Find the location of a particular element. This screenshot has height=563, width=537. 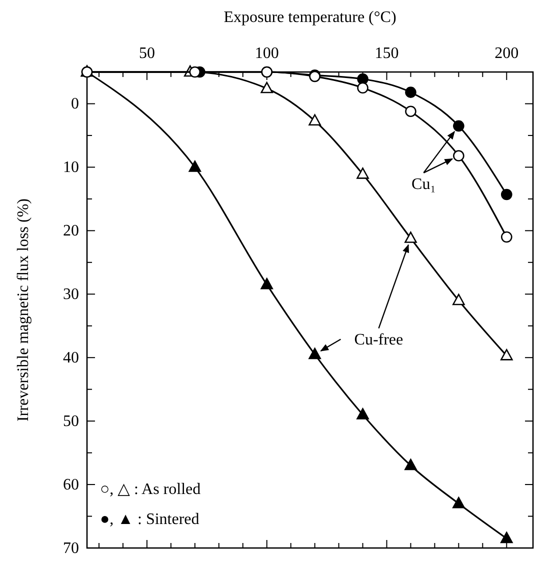

y-tick-label: 0 is located at coordinates (75, 104).